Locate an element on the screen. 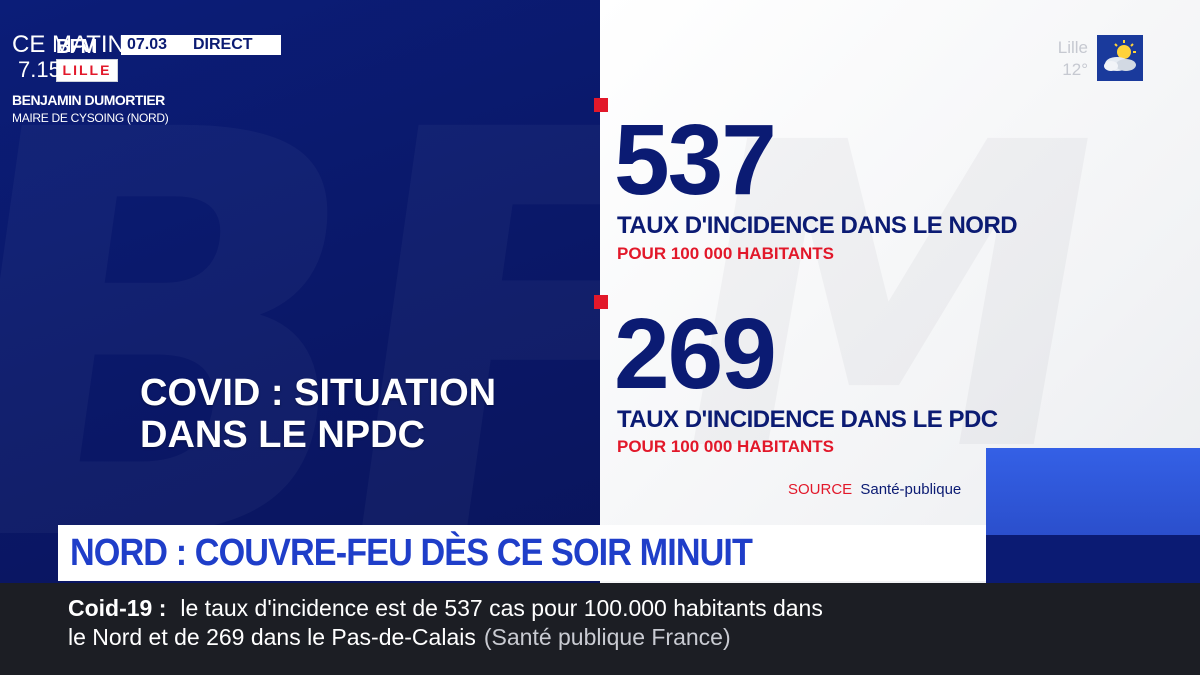 The width and height of the screenshot is (1200, 675). stat-sub-2: POUR 100 000 HABITANTS is located at coordinates (725, 446).